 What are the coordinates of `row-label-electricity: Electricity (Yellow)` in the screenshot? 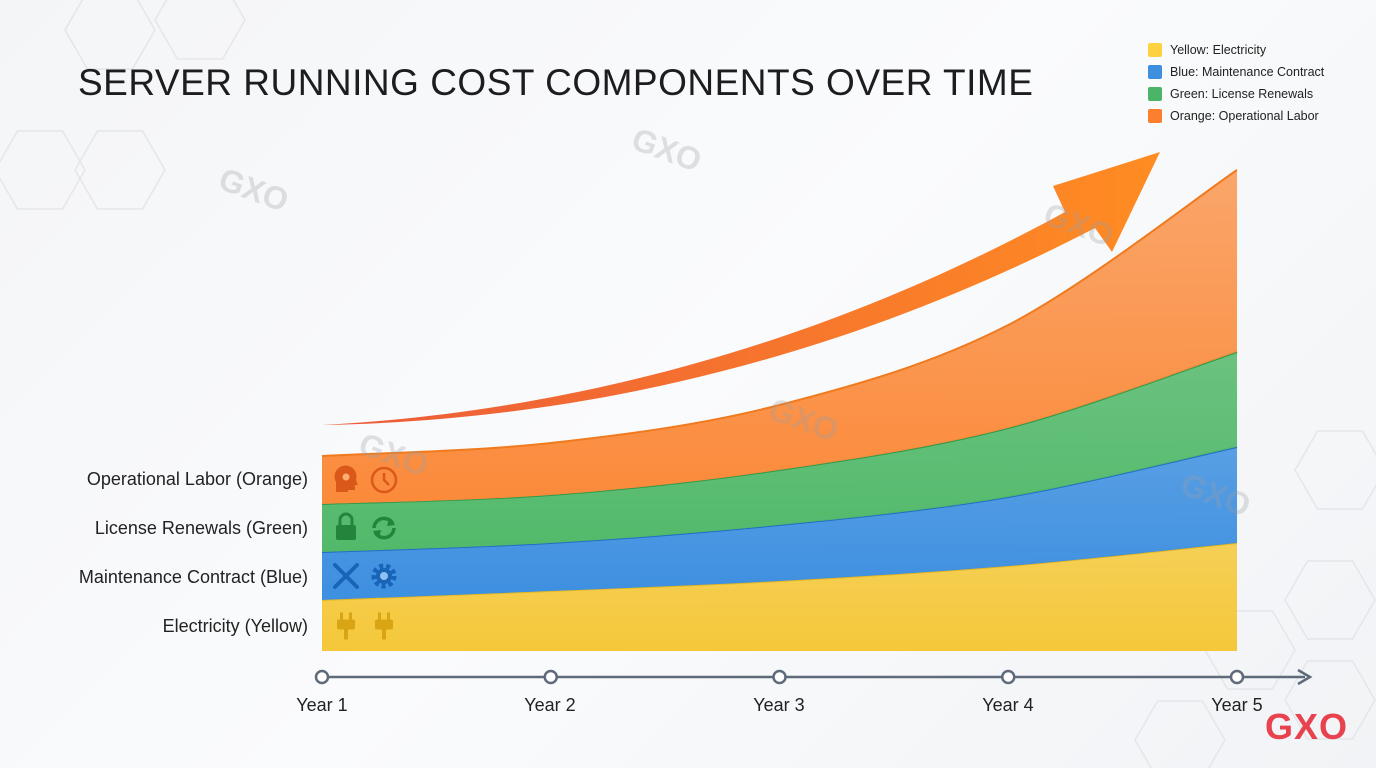 It's located at (235, 626).